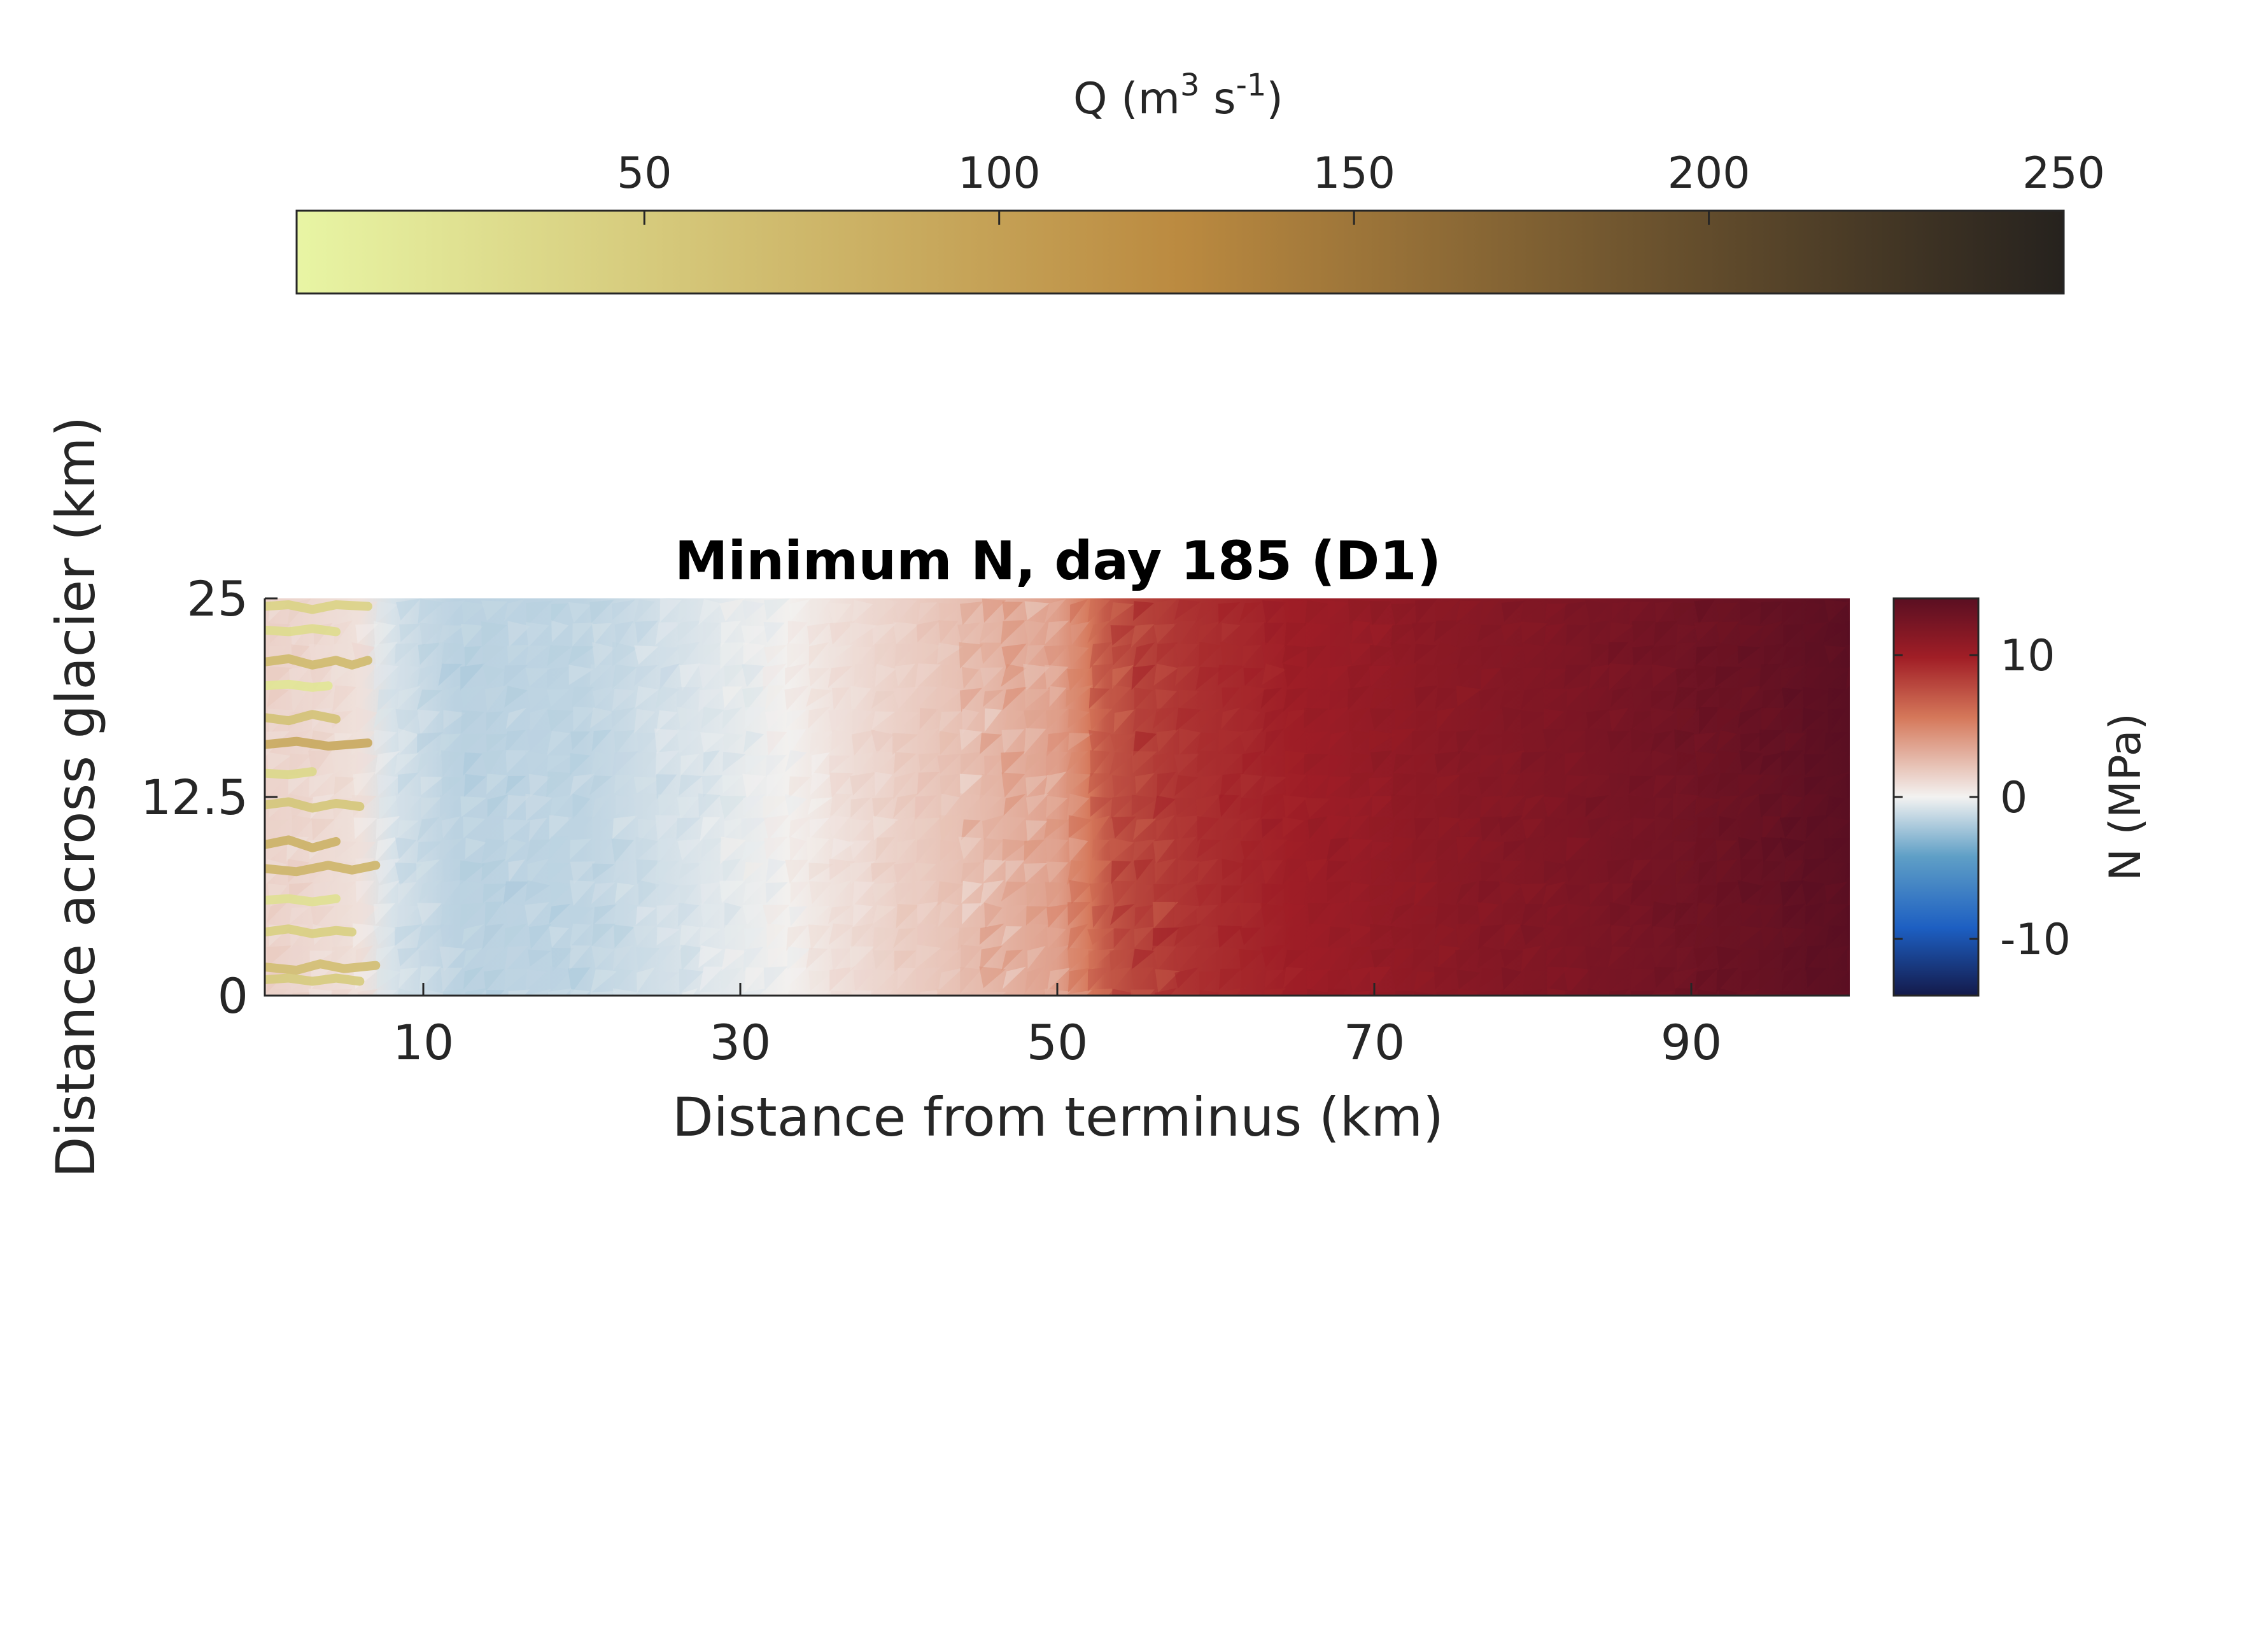 Image resolution: width=2268 pixels, height=1643 pixels. Describe the element at coordinates (1709, 173) in the screenshot. I see `q-tick-label: 200` at that location.